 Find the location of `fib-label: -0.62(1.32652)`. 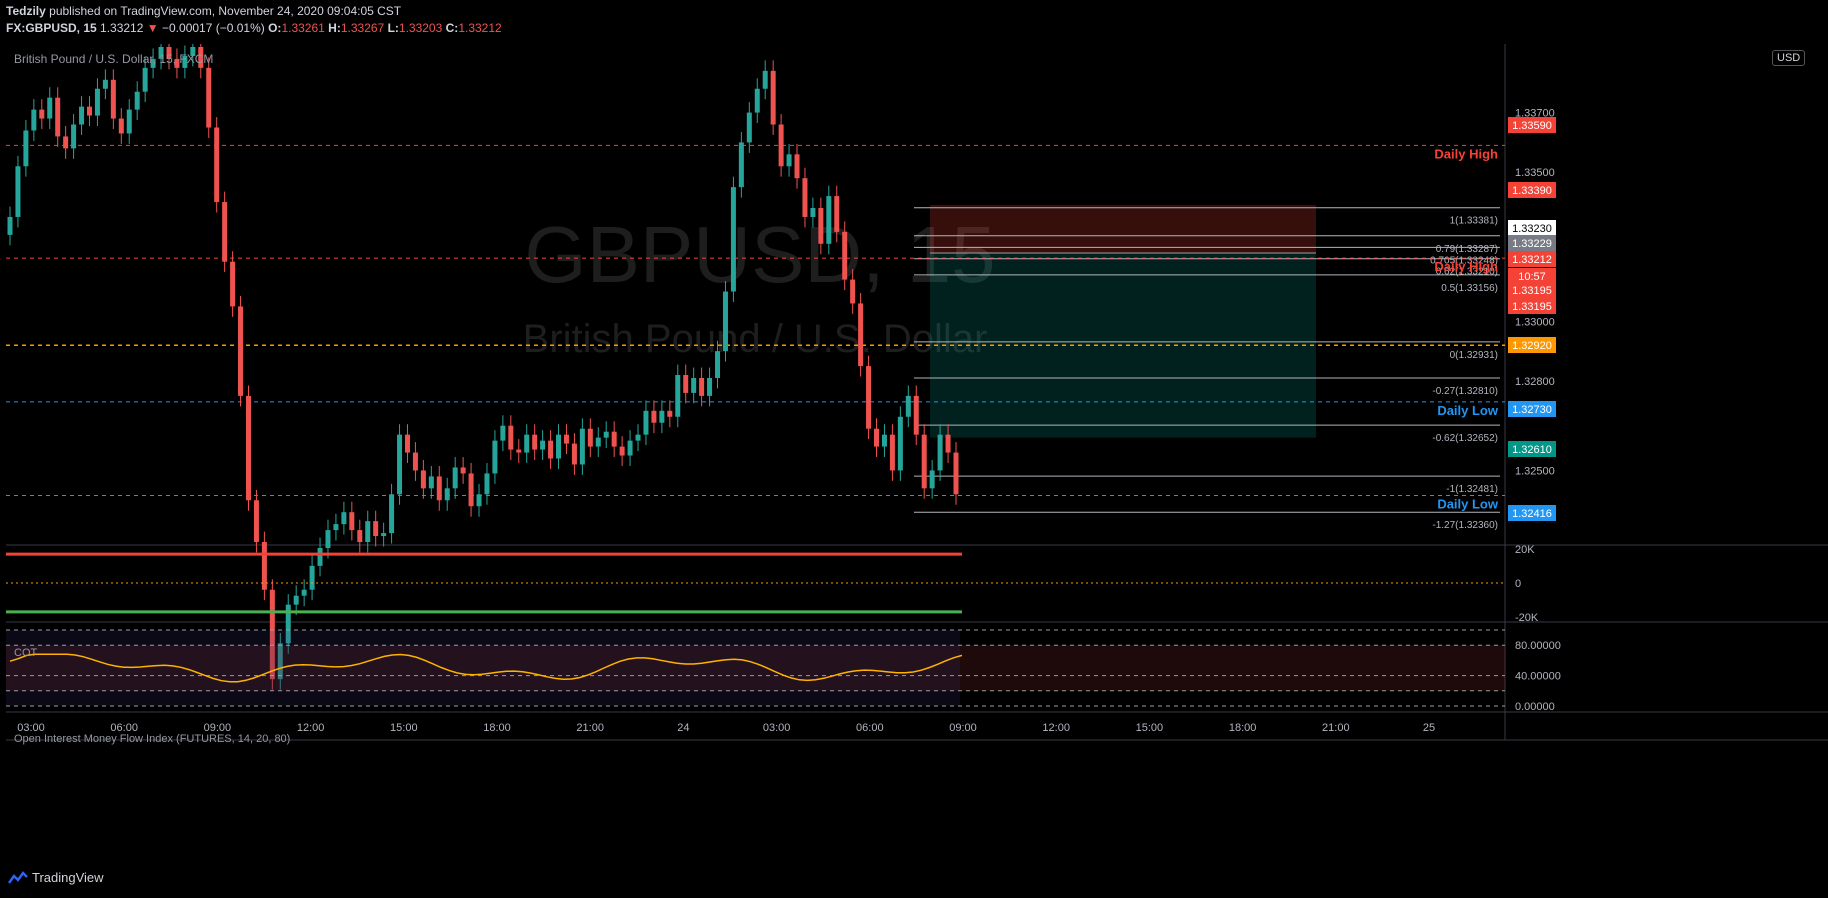

fib-label: -0.62(1.32652) is located at coordinates (1465, 438).